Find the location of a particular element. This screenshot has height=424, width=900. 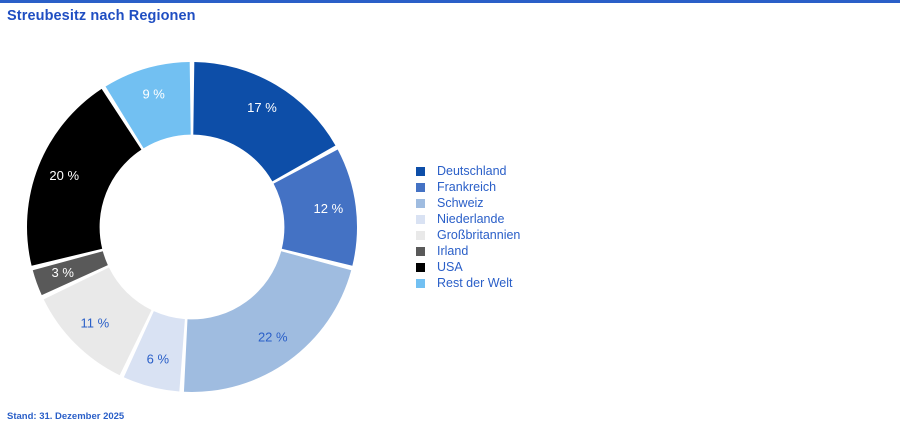

donut-slice-value-label: 9 % is located at coordinates (153, 93).